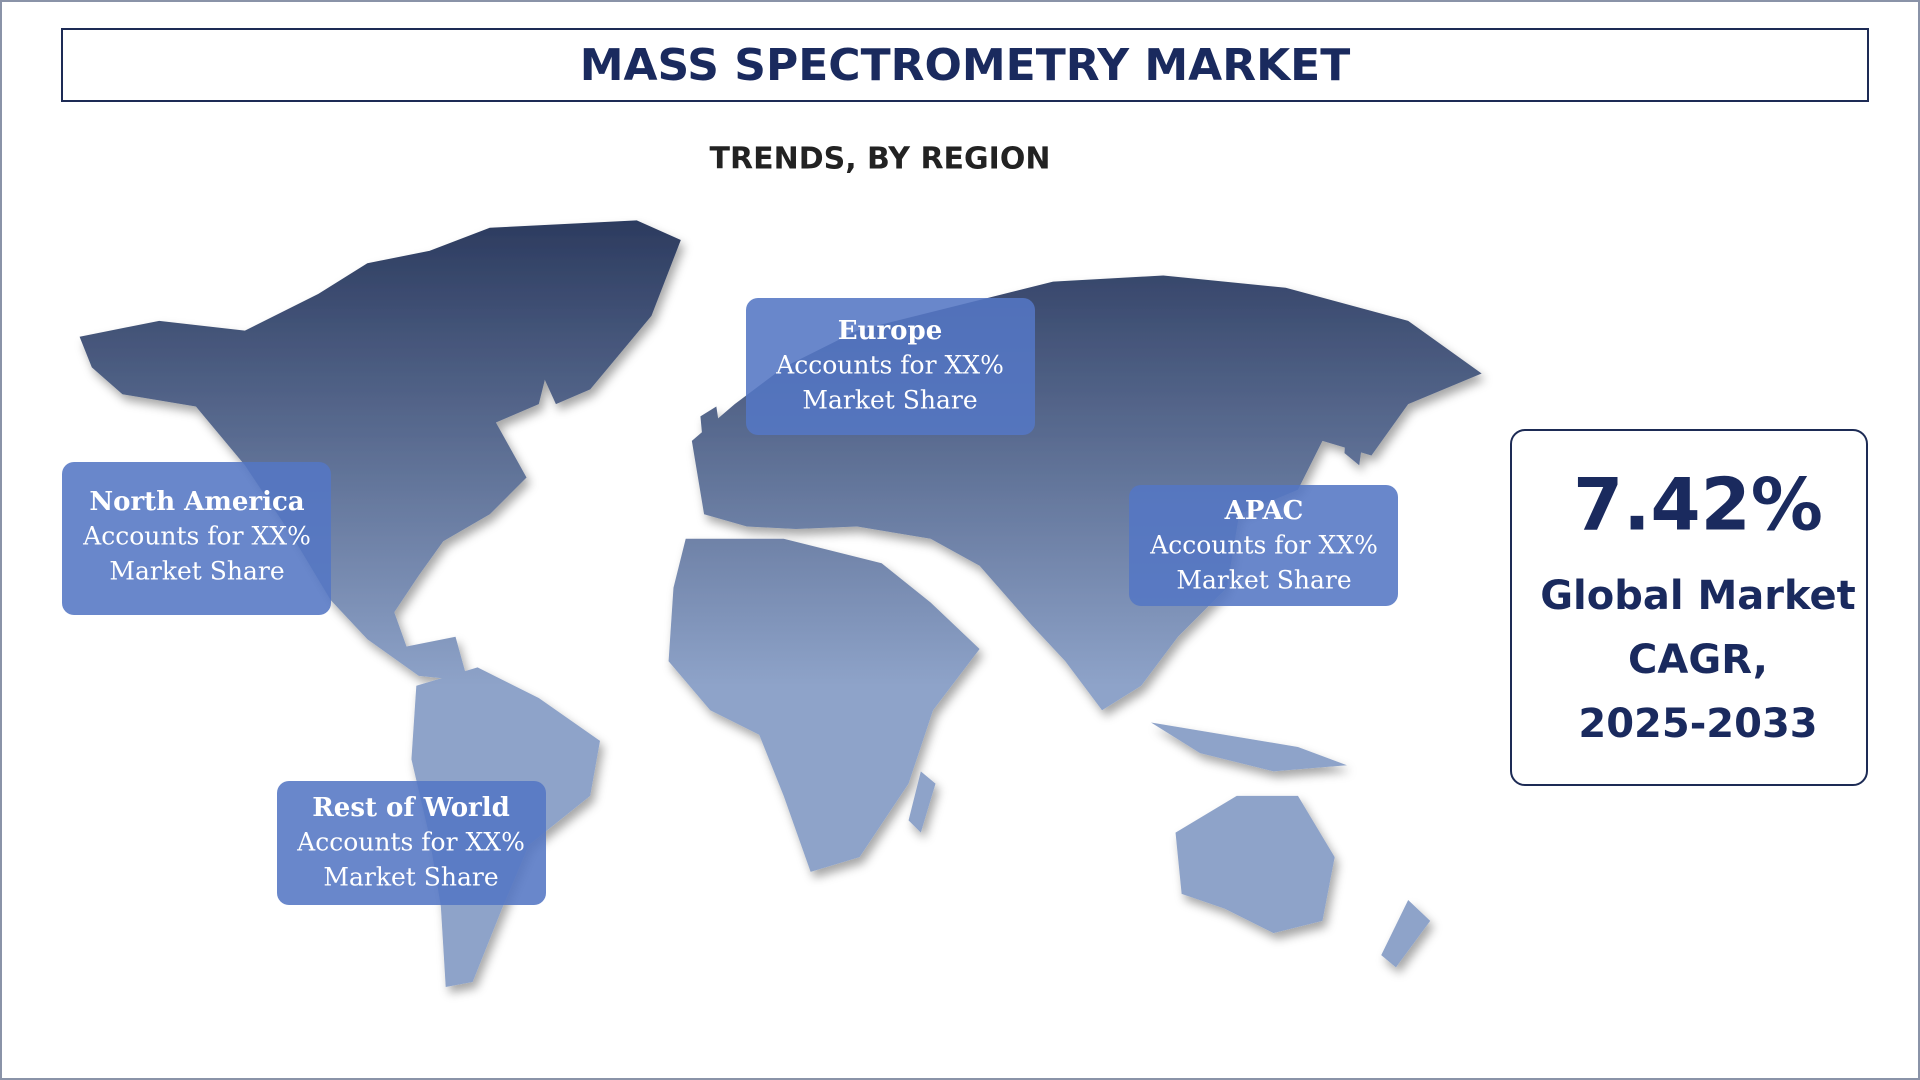  I want to click on greenland, so click(543, 312).